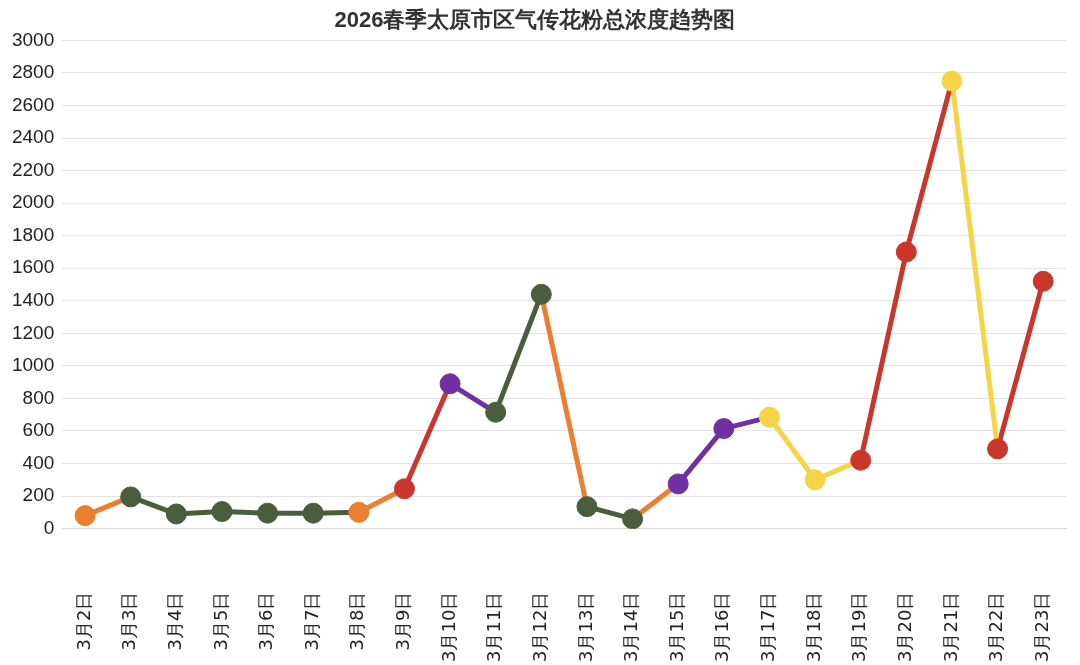 This screenshot has width=1080, height=665. What do you see at coordinates (631, 626) in the screenshot?
I see `x-tick-label: 3月14日` at bounding box center [631, 626].